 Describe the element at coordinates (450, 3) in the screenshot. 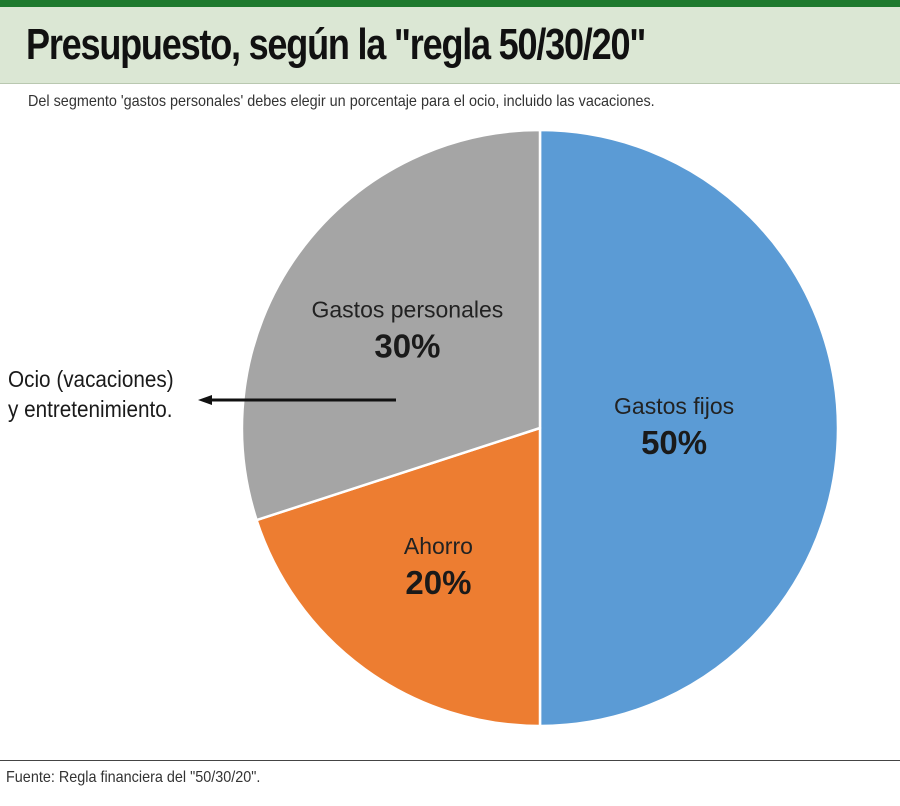

I see `top-accent-bar` at that location.